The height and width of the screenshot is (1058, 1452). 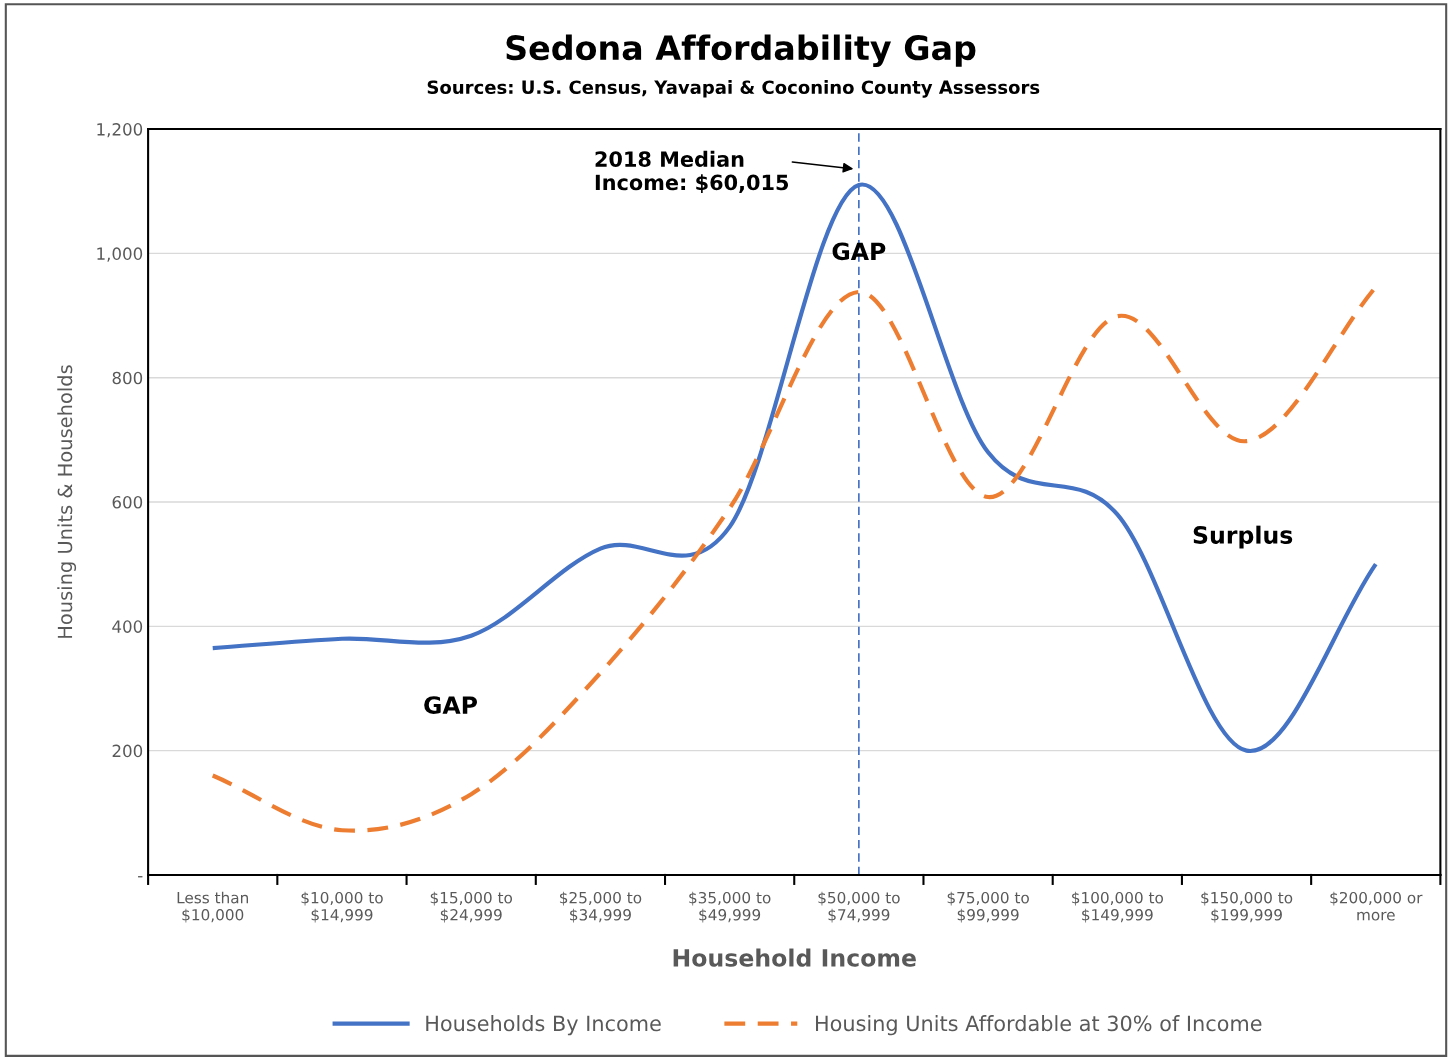 I want to click on ref-line-label: 2018 Median Income: $60,015, so click(x=692, y=172).